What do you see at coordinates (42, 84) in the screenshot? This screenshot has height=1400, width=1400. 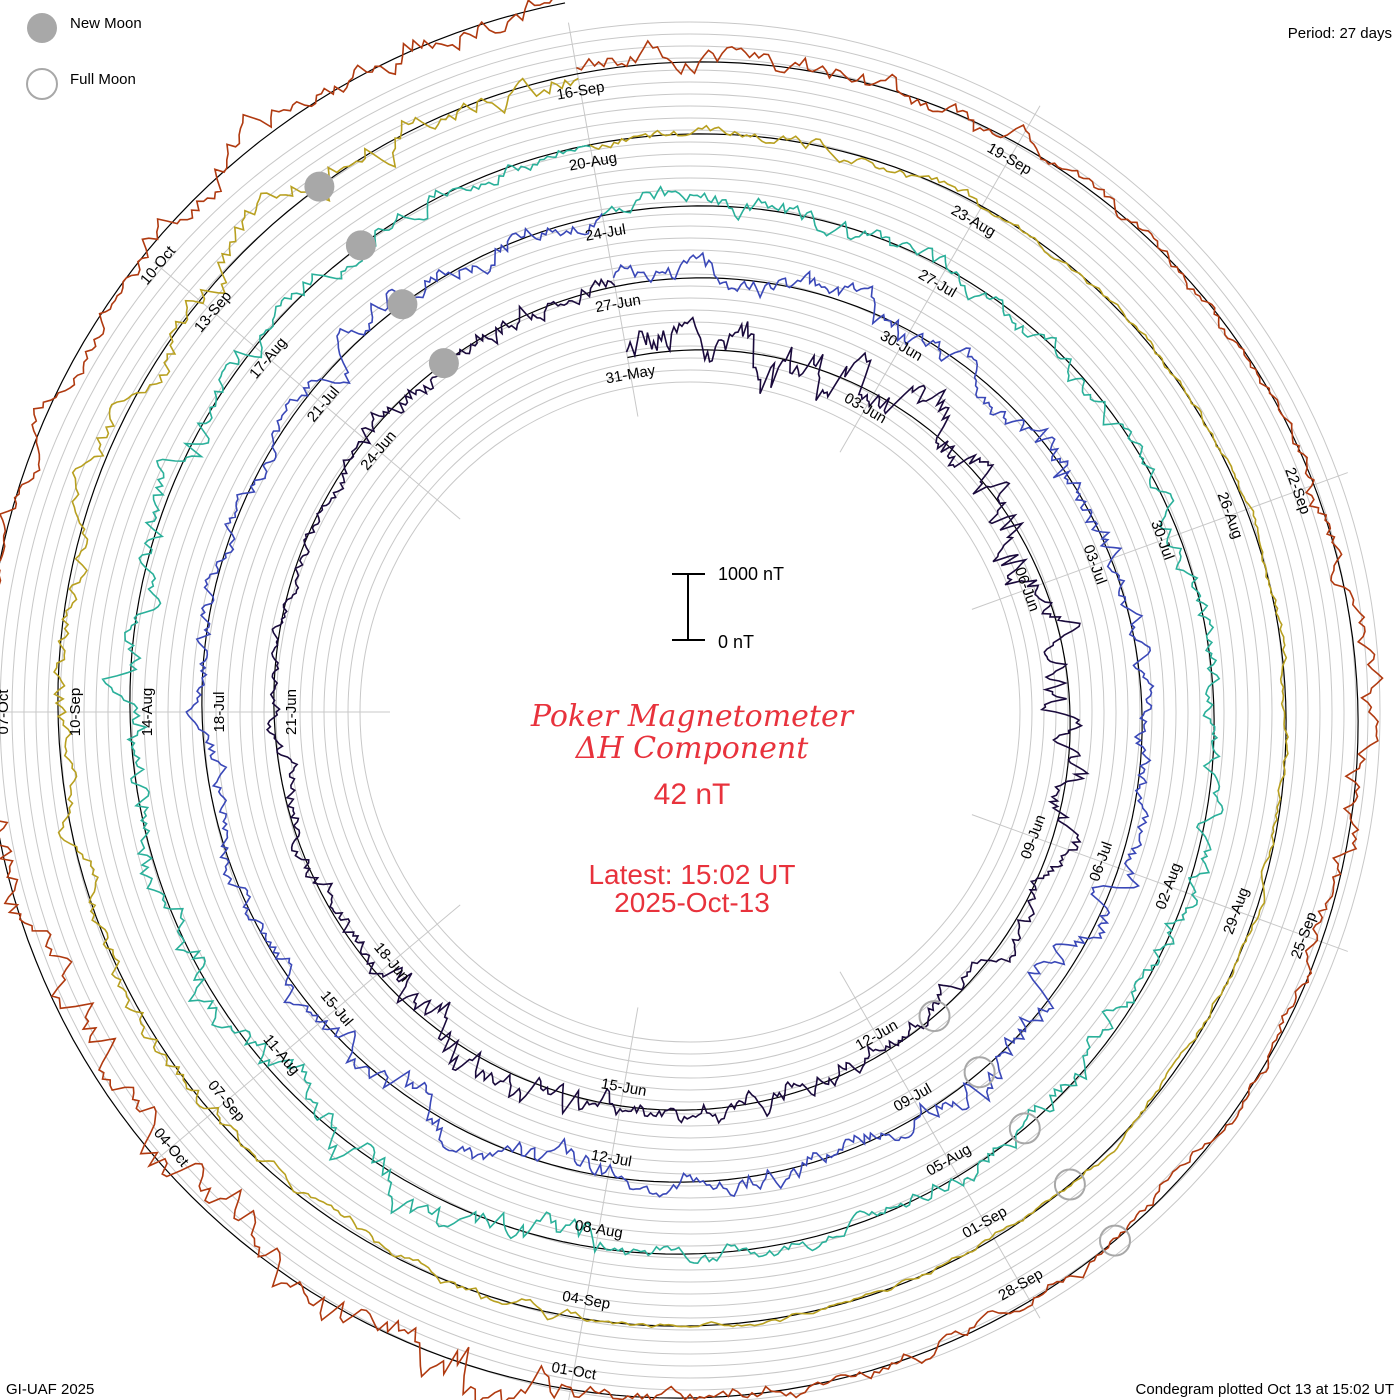 I see `full-moon-icon` at bounding box center [42, 84].